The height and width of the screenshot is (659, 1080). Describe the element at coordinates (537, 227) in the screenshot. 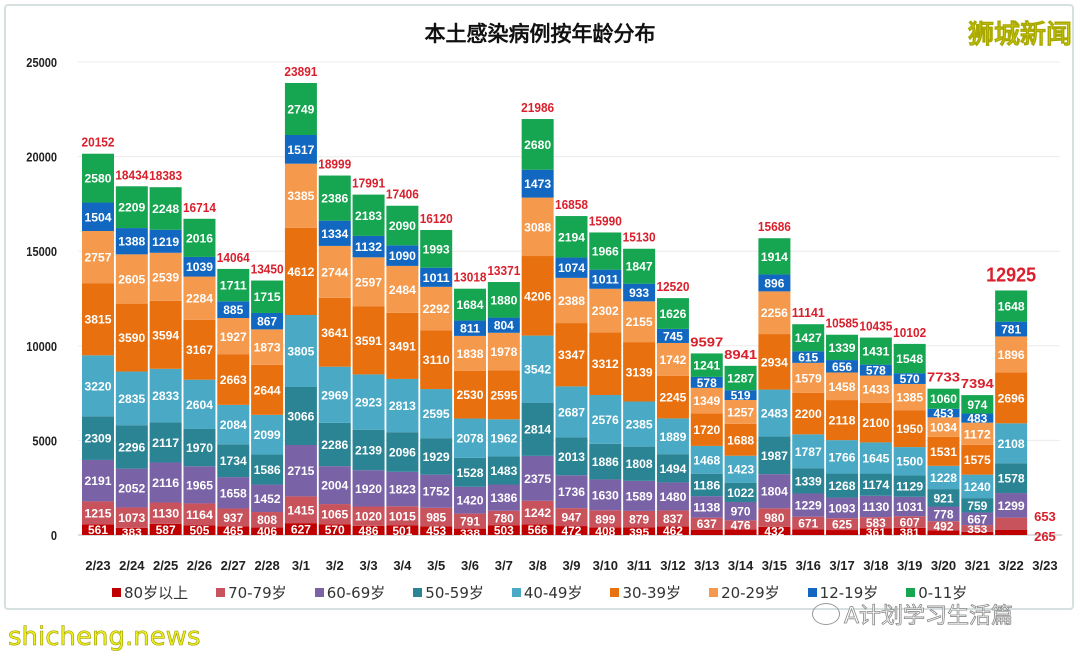

I see `segment-label: 3088` at that location.